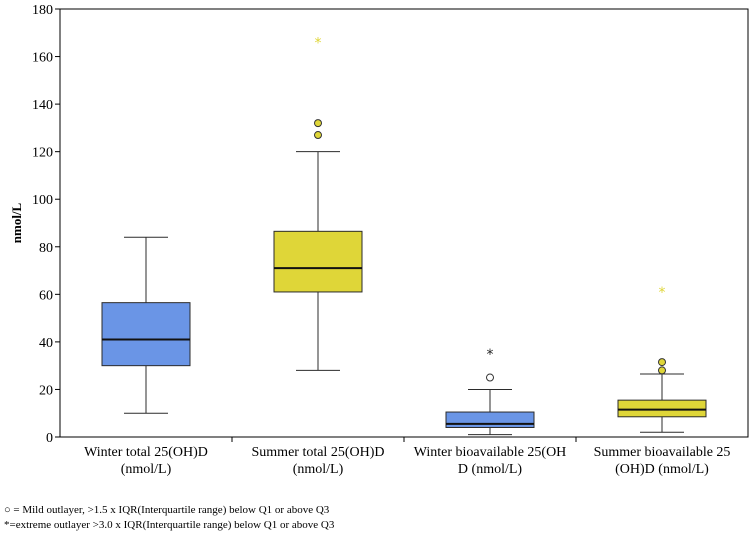 This screenshot has width=750, height=535. What do you see at coordinates (49, 438) in the screenshot?
I see `y-tick-label: 0` at bounding box center [49, 438].